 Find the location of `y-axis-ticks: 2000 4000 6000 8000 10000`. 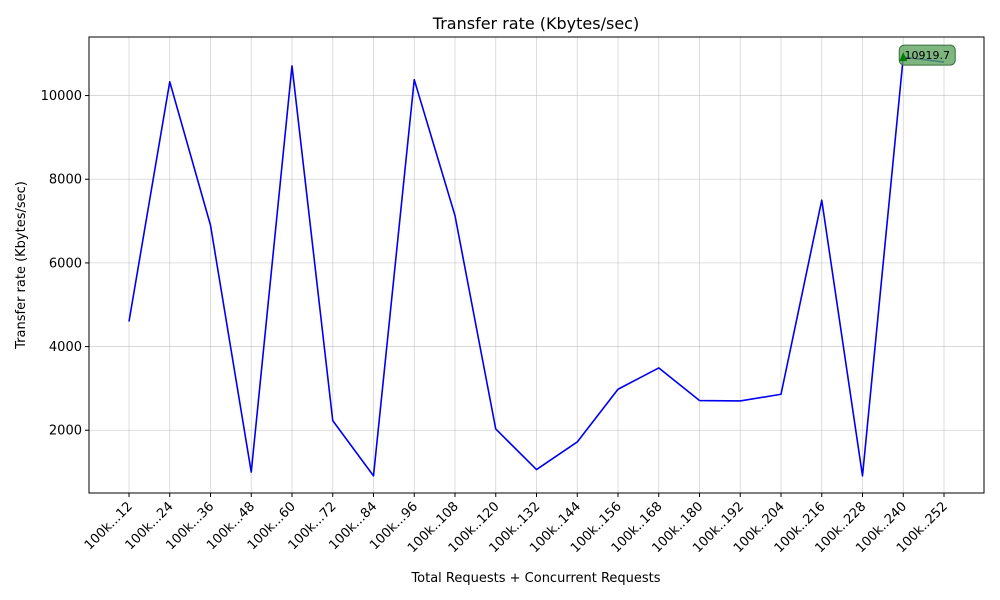

y-axis-ticks: 2000 4000 6000 8000 10000 is located at coordinates (65, 264).